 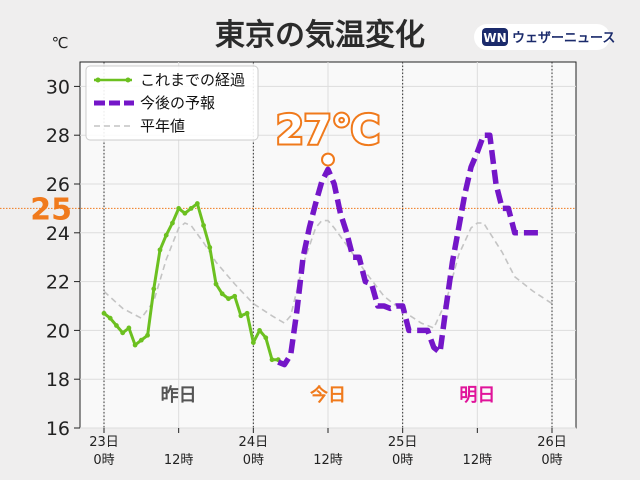 What do you see at coordinates (320, 35) in the screenshot?
I see `chart-title: 東京の気温変化` at bounding box center [320, 35].